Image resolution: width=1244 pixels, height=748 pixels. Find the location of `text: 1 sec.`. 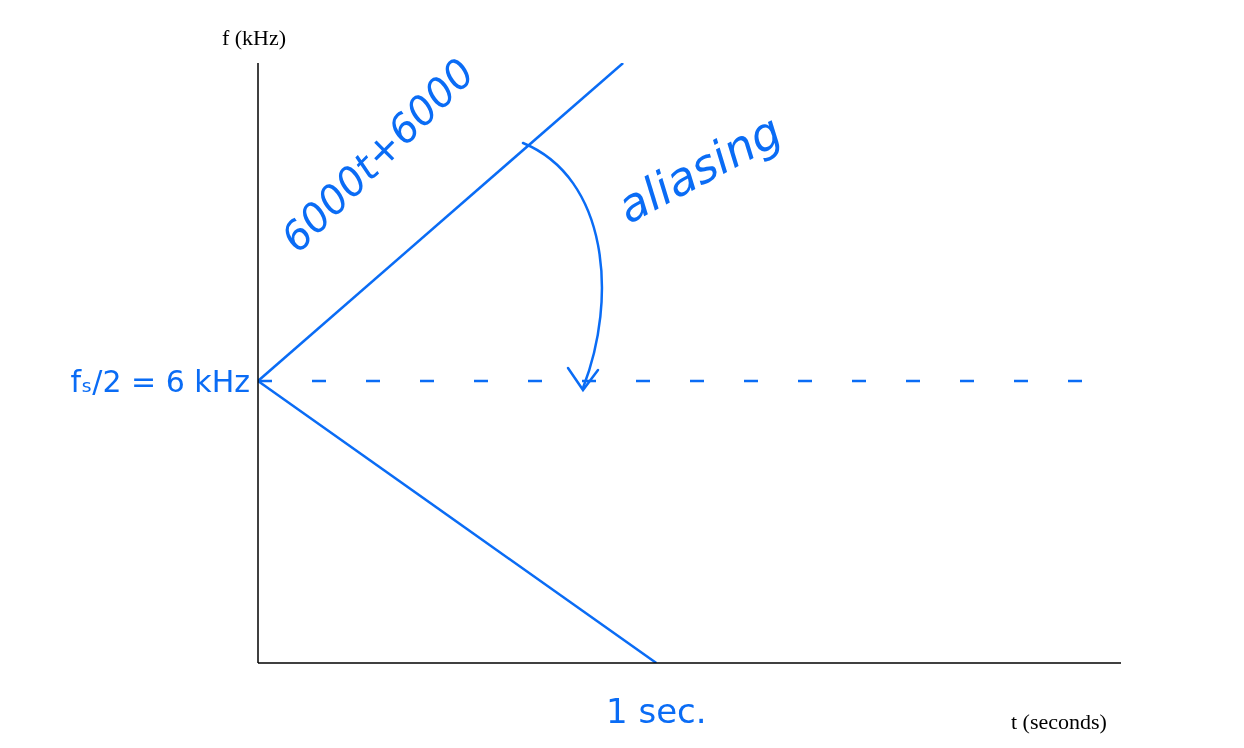

text: 1 sec. is located at coordinates (656, 711).